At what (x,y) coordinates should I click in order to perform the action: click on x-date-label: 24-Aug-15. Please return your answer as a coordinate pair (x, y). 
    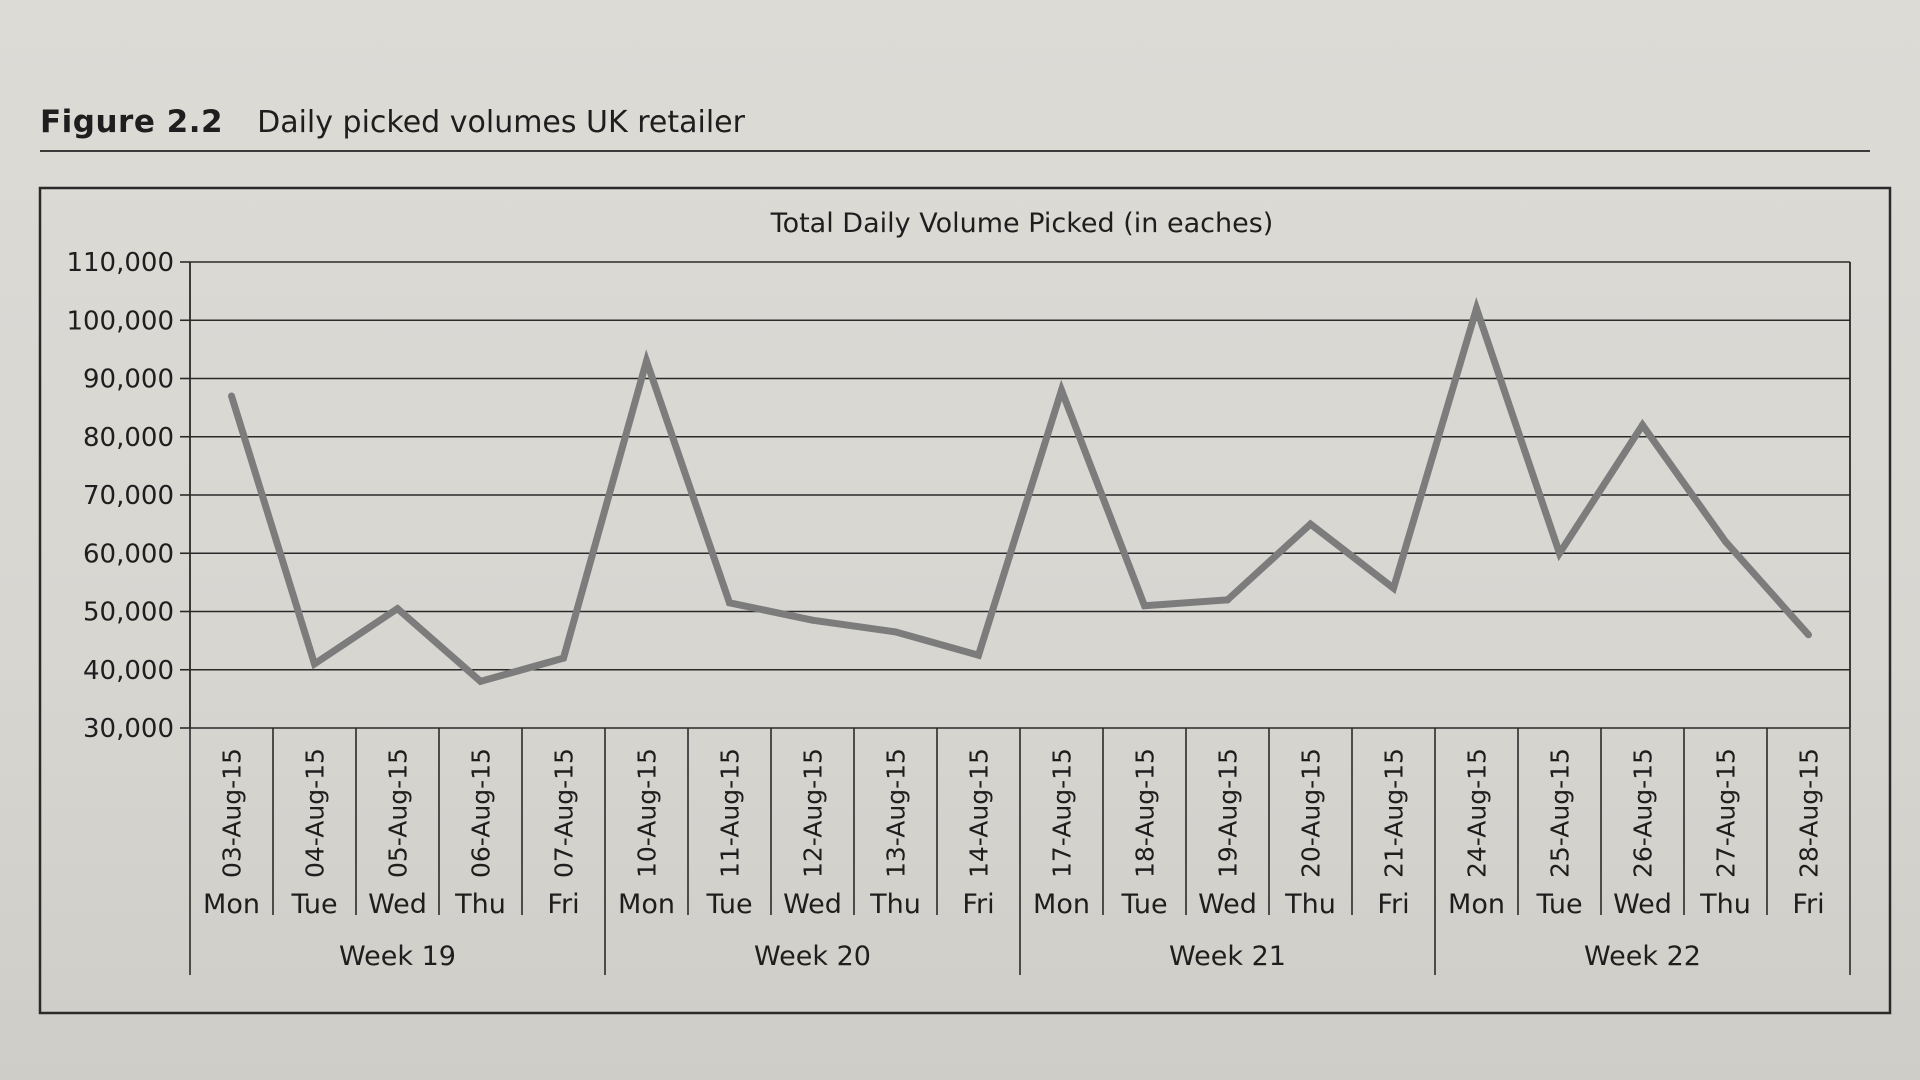
    Looking at the image, I should click on (1477, 813).